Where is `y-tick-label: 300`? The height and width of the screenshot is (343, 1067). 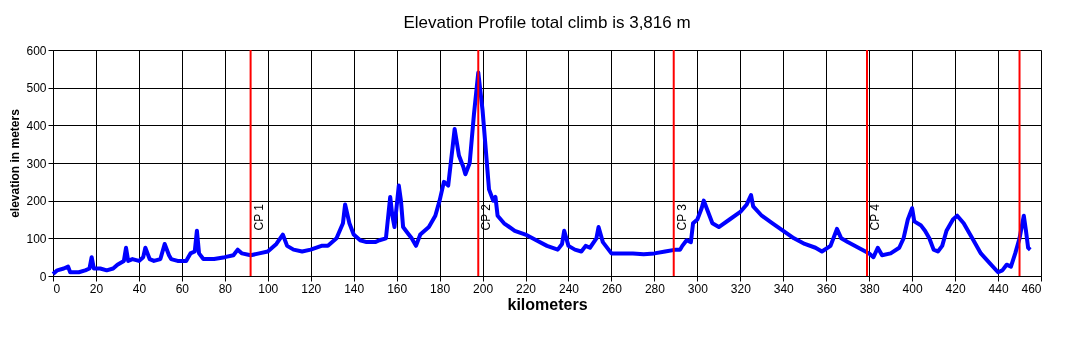 y-tick-label: 300 is located at coordinates (36, 163).